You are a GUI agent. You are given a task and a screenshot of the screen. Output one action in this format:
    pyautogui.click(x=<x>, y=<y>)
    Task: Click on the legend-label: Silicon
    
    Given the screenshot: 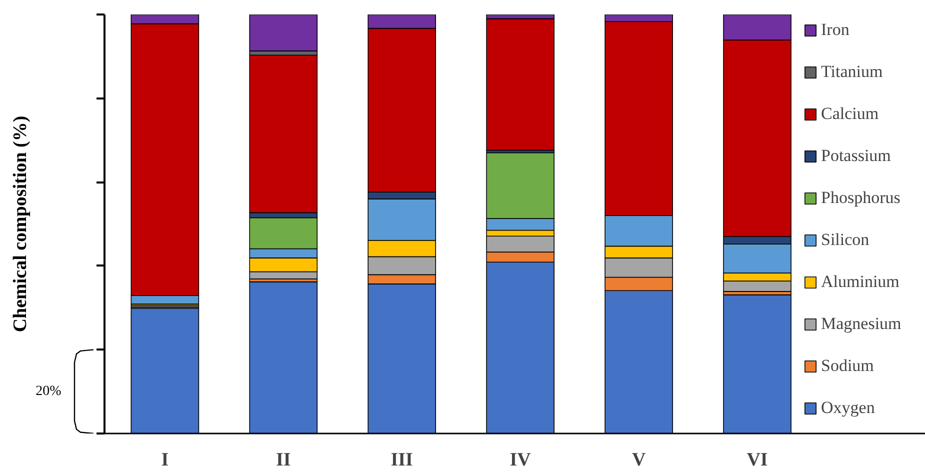 What is the action you would take?
    pyautogui.click(x=845, y=240)
    